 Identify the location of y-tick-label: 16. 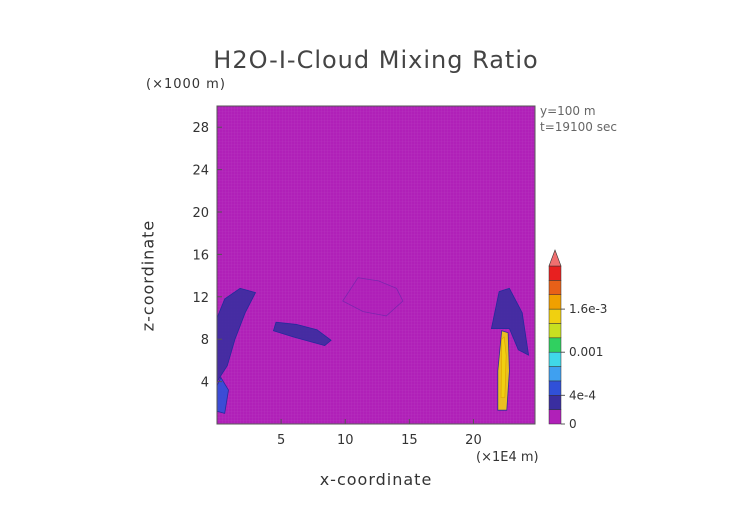
(200, 255).